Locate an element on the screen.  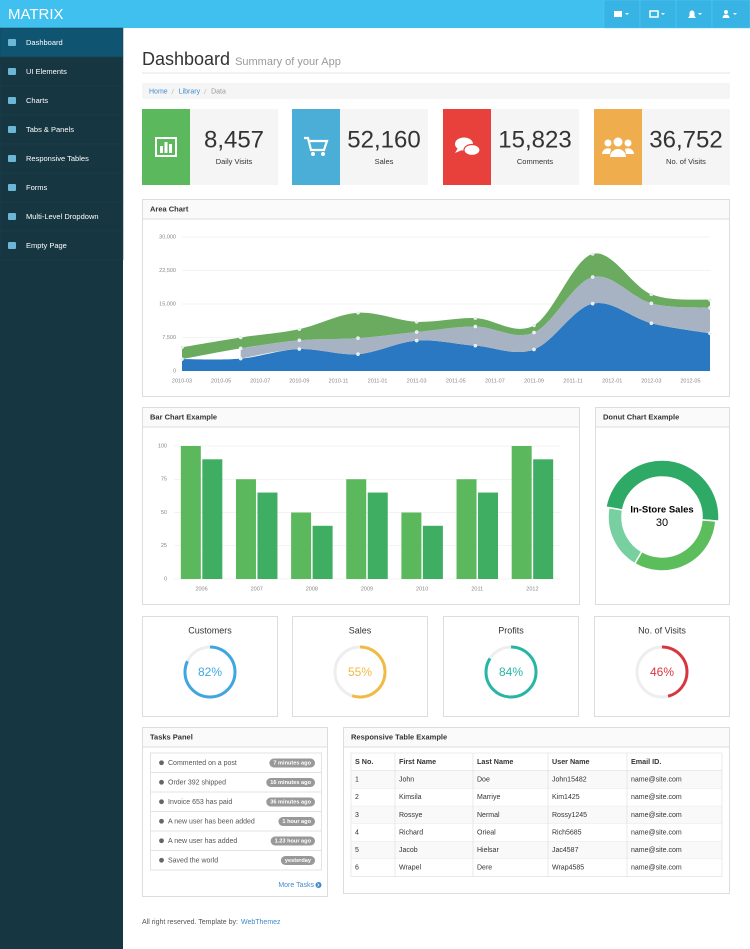
breadcrumb-item: Home is located at coordinates (158, 91).